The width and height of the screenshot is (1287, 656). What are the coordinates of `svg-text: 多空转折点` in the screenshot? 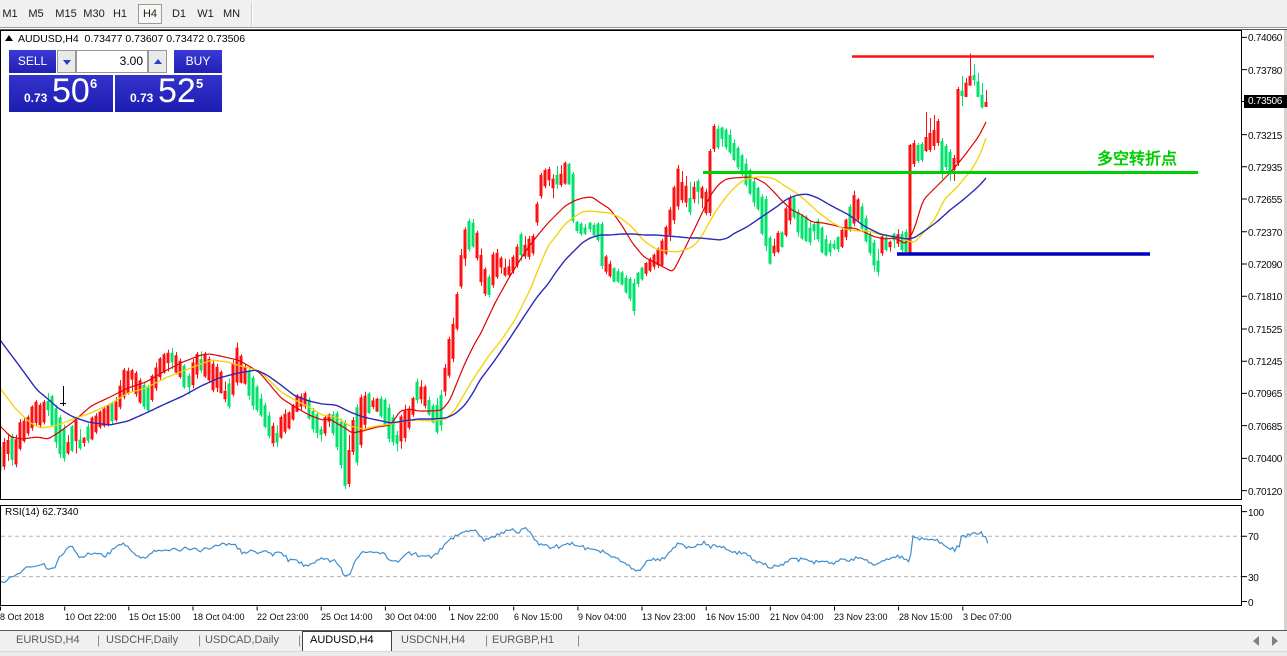 It's located at (1137, 158).